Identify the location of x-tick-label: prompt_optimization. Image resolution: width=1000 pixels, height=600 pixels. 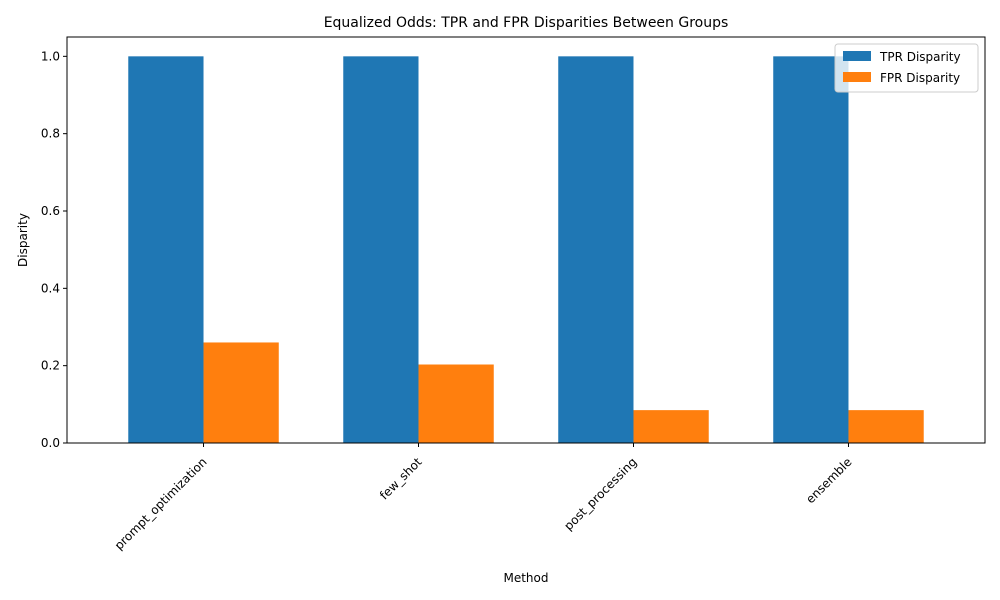
(161, 504).